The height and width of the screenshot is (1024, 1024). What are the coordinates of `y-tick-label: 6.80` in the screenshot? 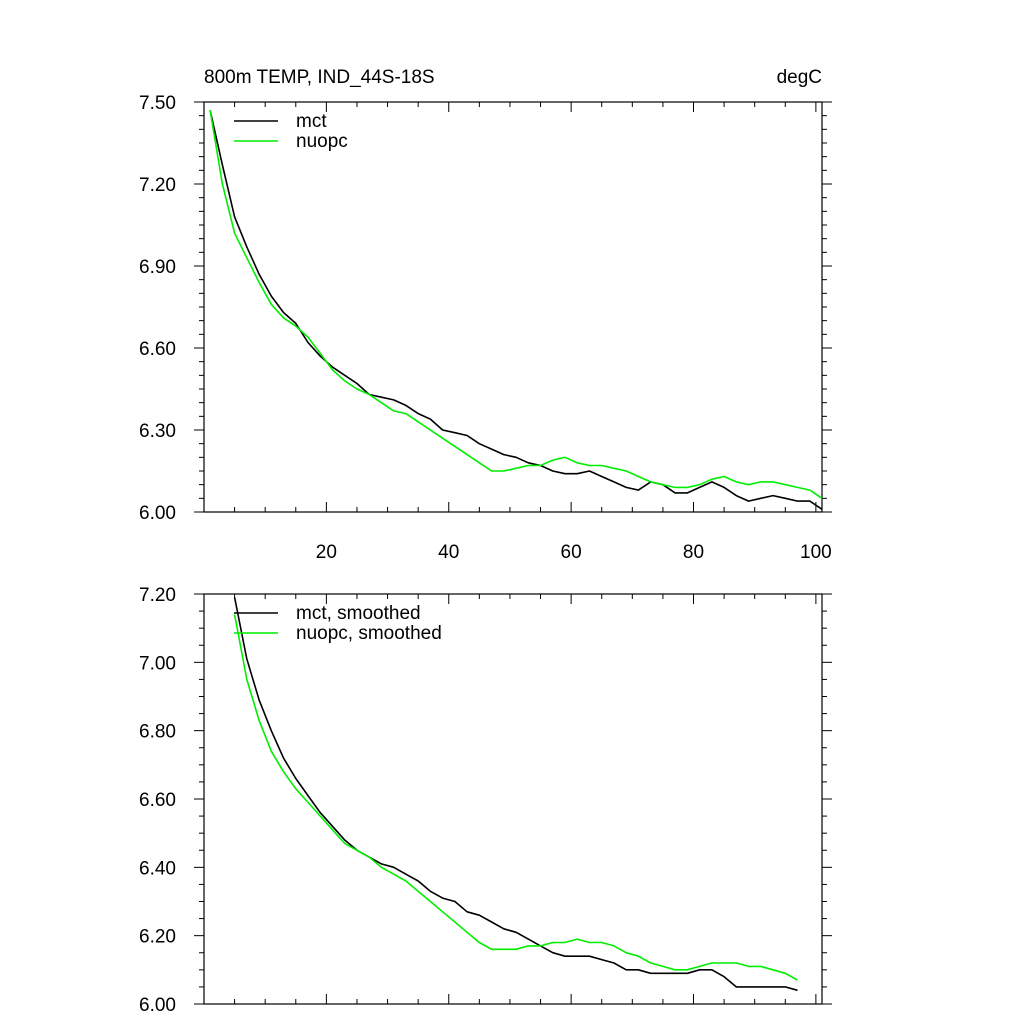 It's located at (157, 732).